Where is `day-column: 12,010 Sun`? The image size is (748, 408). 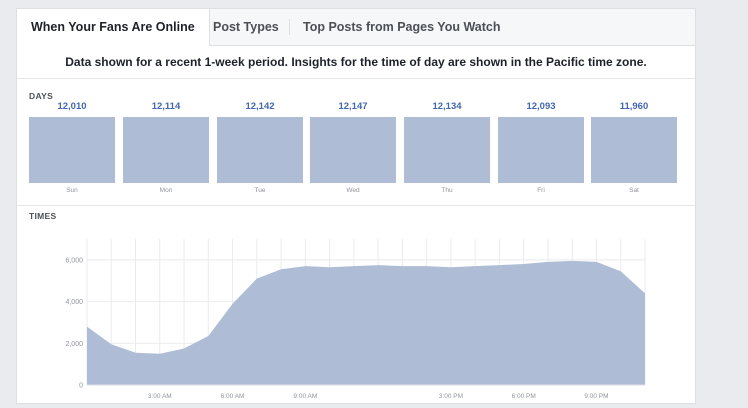
day-column: 12,010 Sun is located at coordinates (72, 151).